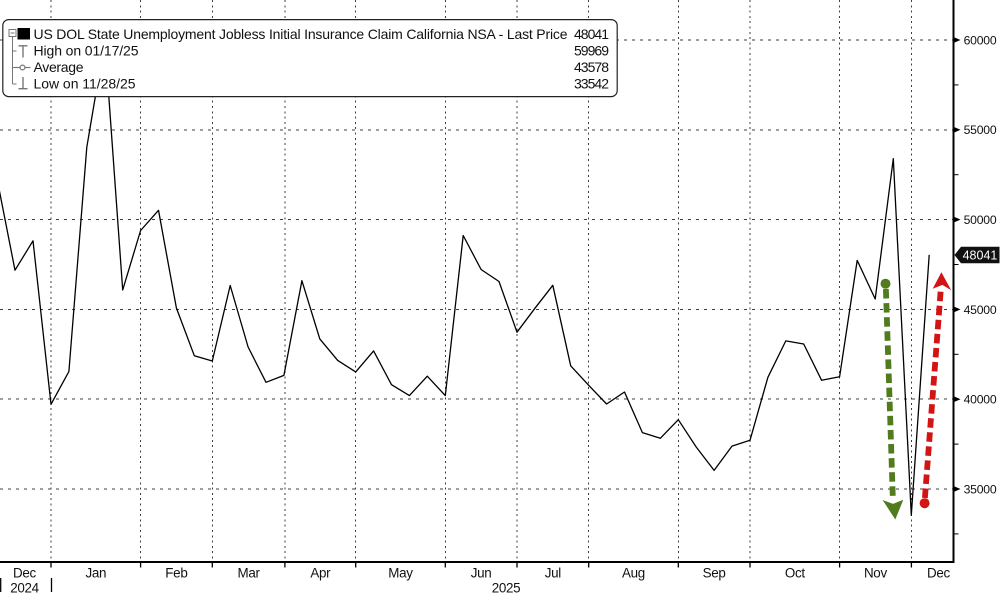 Image resolution: width=1000 pixels, height=593 pixels. What do you see at coordinates (633, 573) in the screenshot?
I see `svg-text: Aug` at bounding box center [633, 573].